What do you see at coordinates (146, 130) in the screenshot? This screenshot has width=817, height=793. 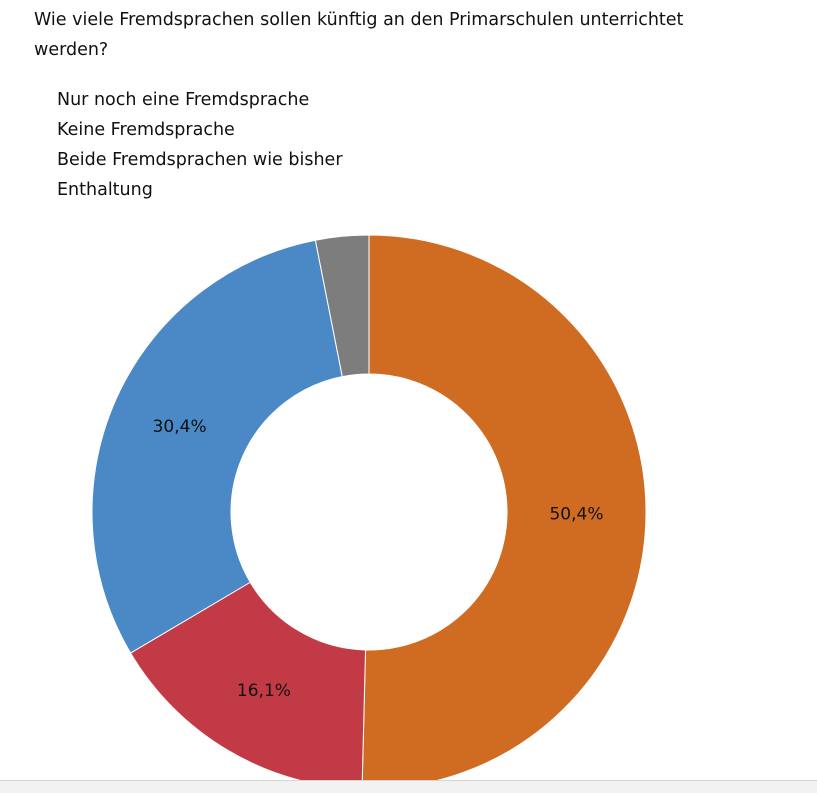 I see `legend-item-keine-fremdsprache: Keine Fremdsprache` at bounding box center [146, 130].